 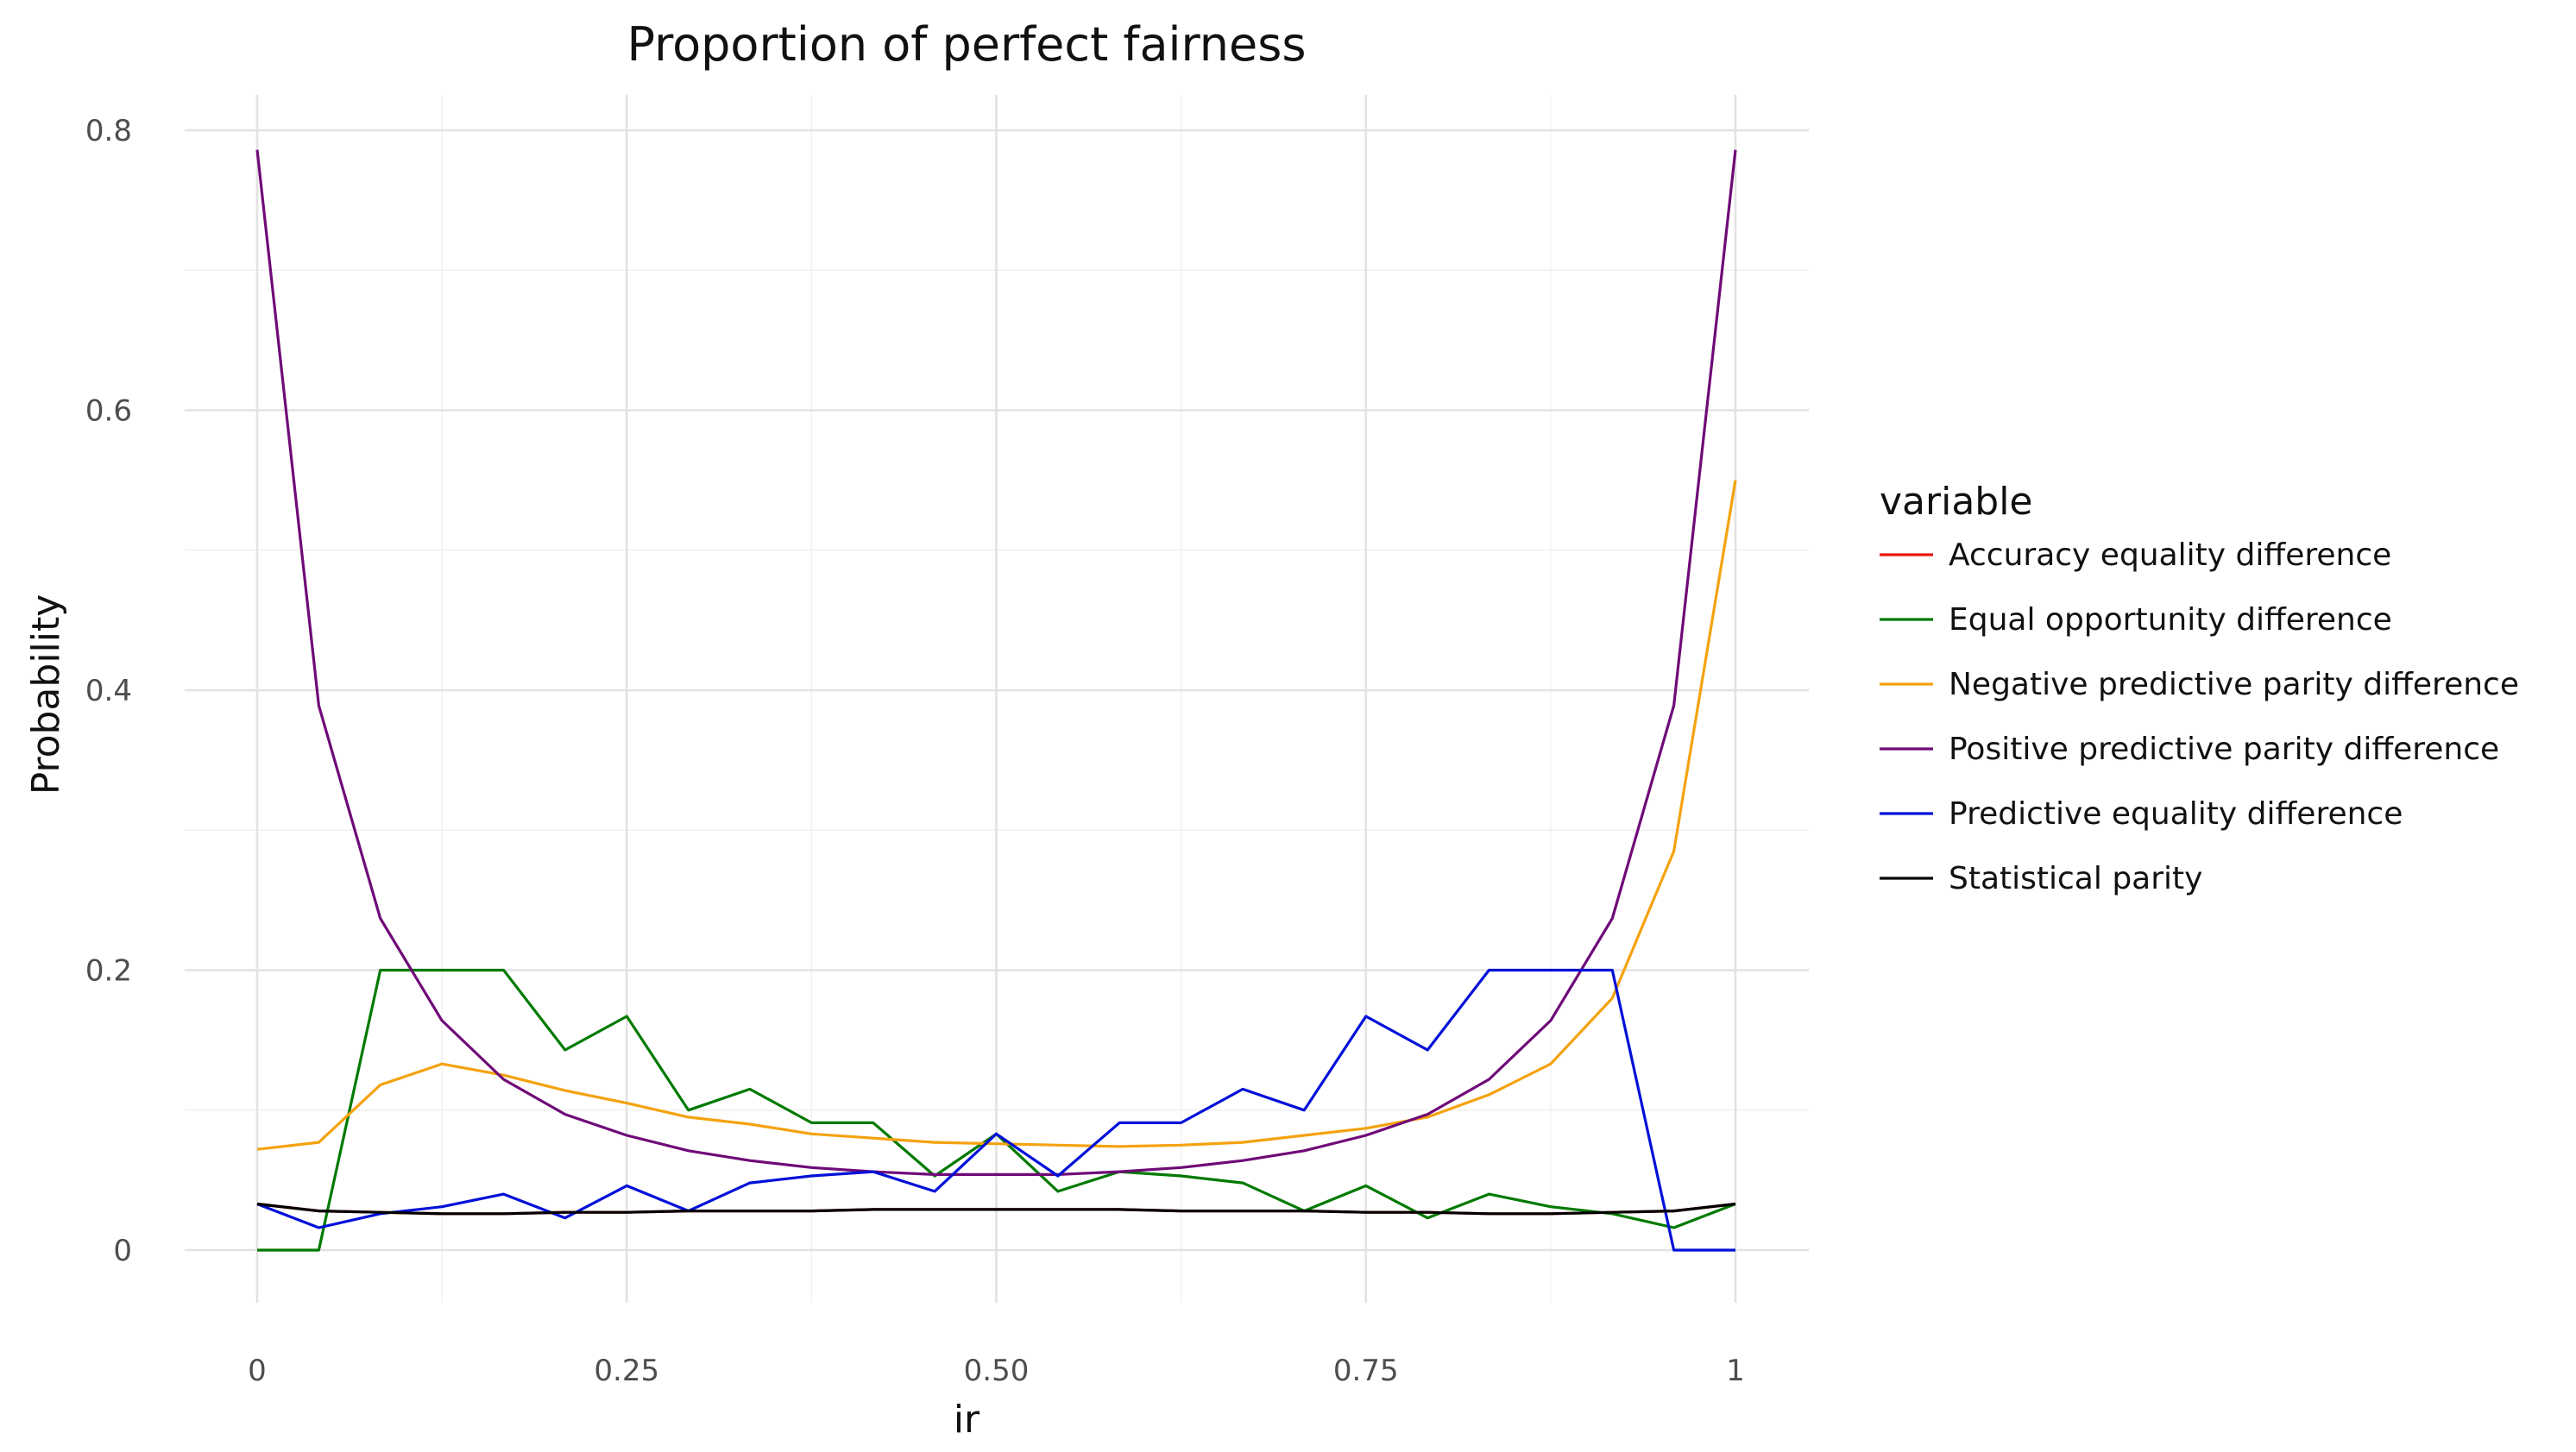 What do you see at coordinates (2075, 879) in the screenshot?
I see `legend-label: Statistical parity` at bounding box center [2075, 879].